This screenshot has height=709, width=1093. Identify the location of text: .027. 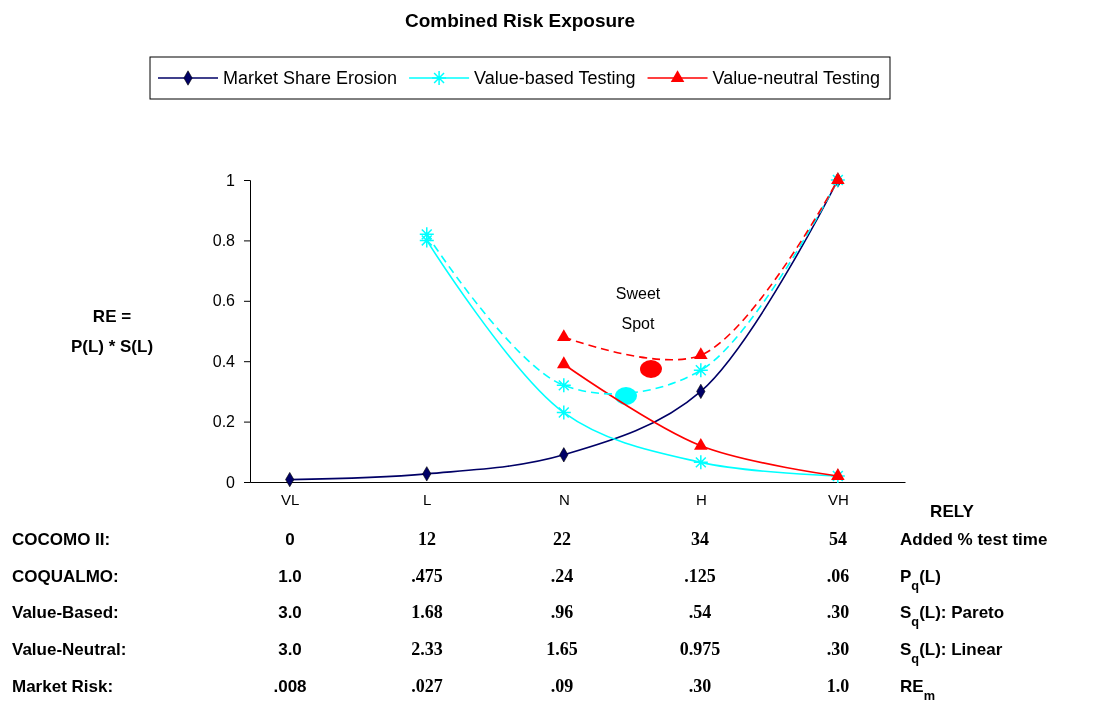
(427, 686).